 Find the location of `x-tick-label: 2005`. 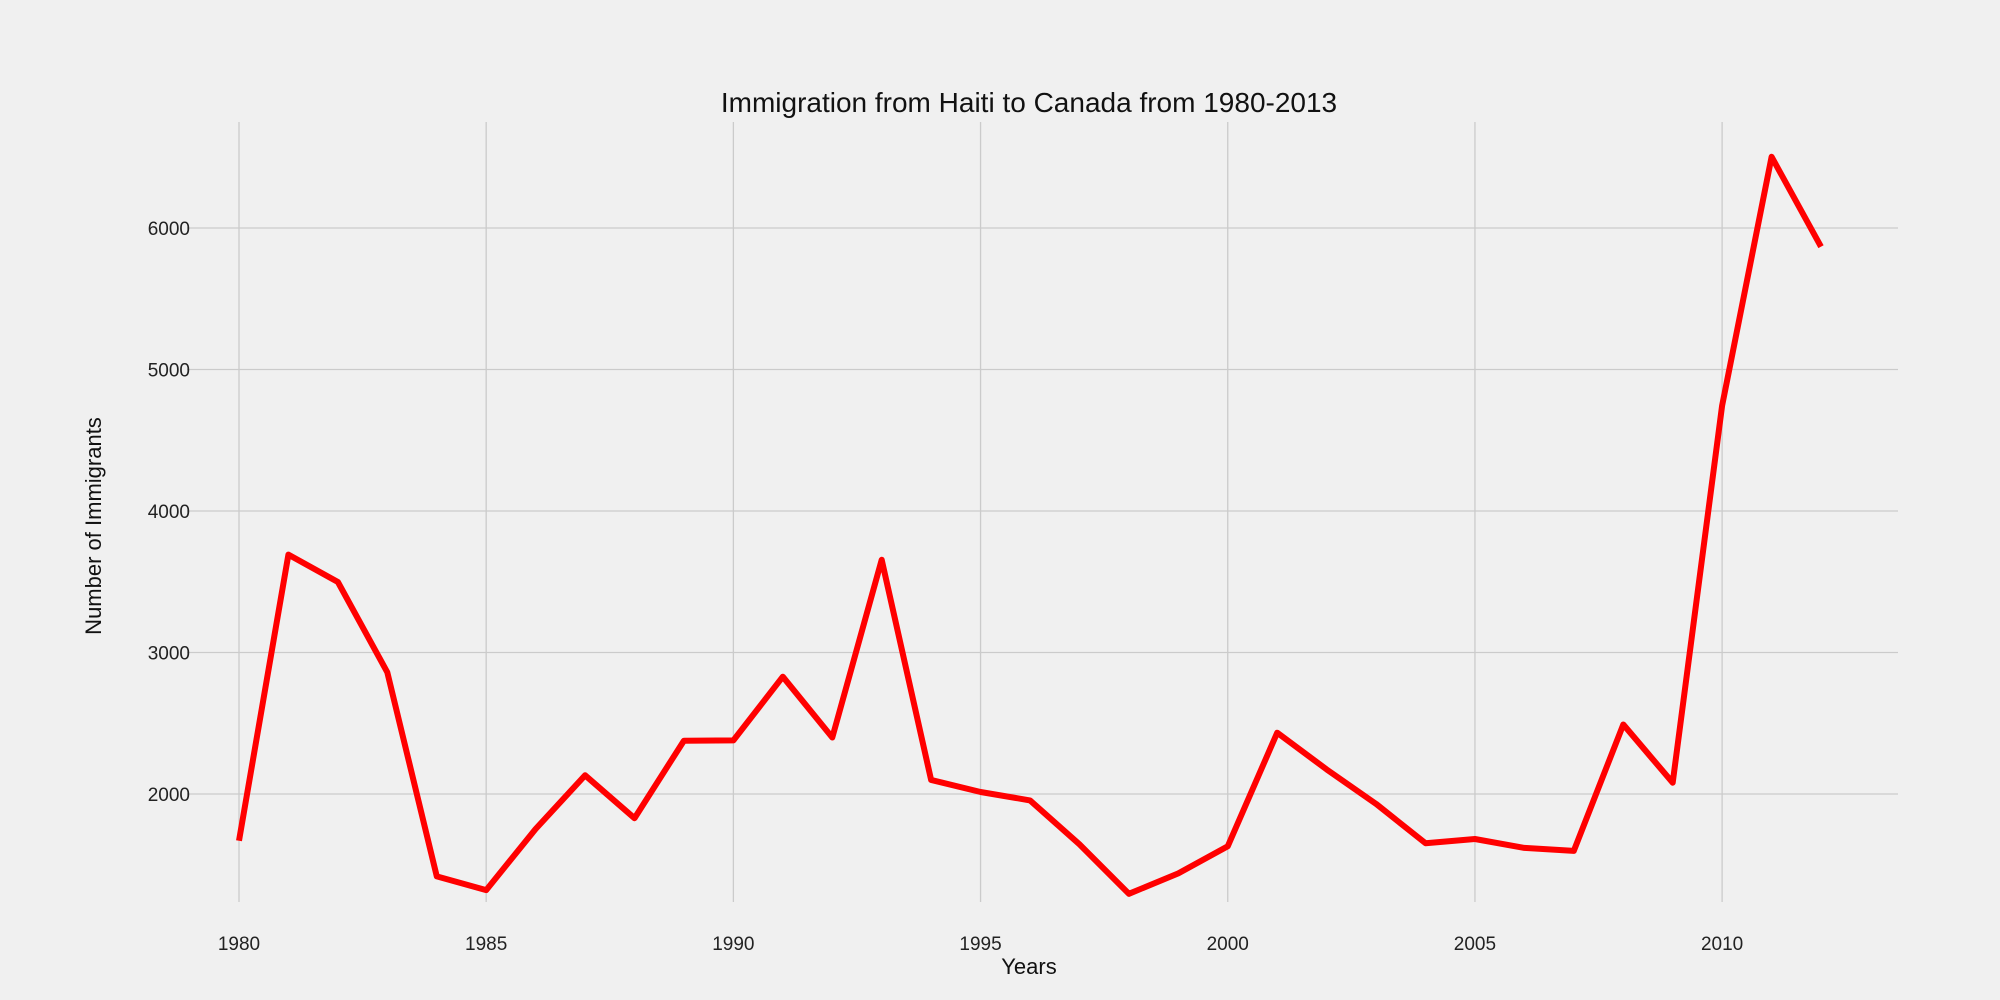

x-tick-label: 2005 is located at coordinates (1475, 944).